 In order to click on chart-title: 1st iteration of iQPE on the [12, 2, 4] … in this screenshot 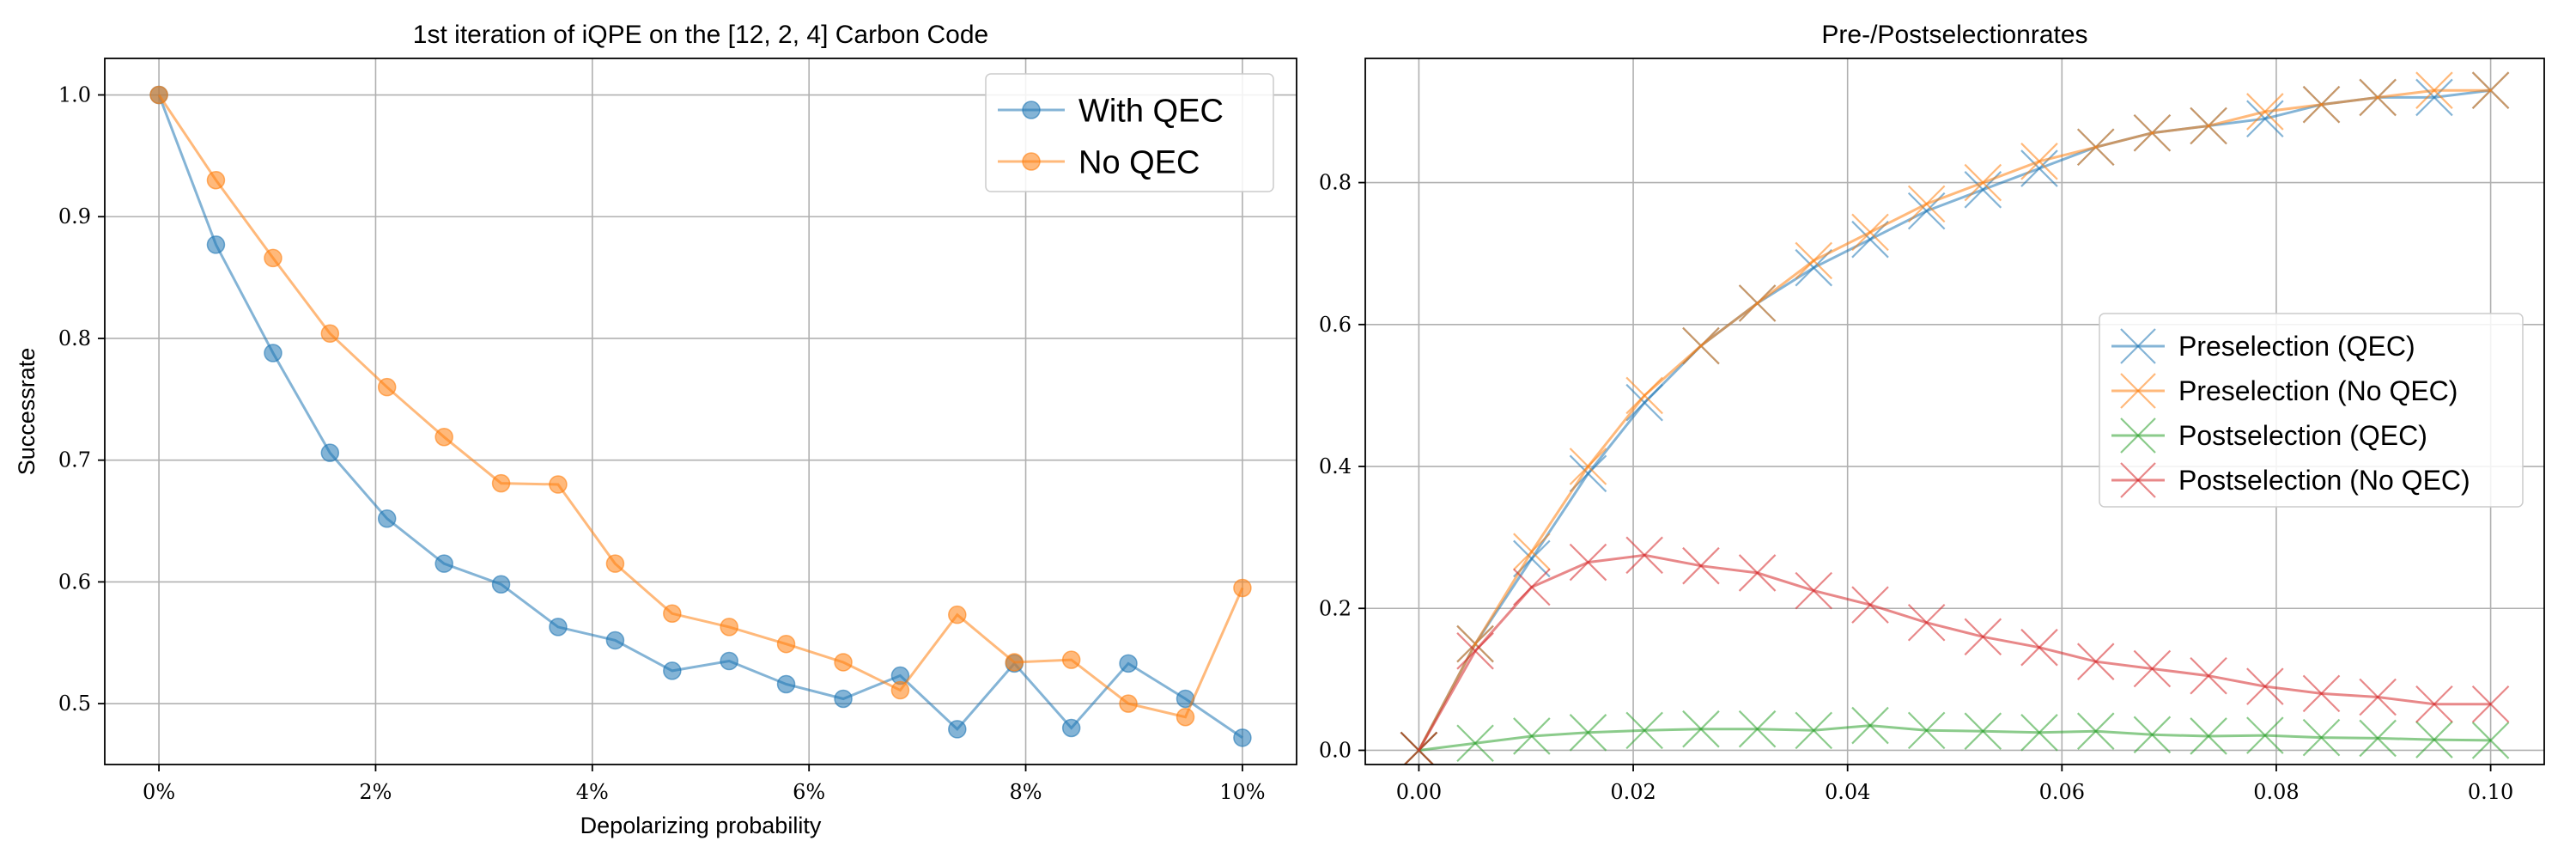, I will do `click(700, 35)`.